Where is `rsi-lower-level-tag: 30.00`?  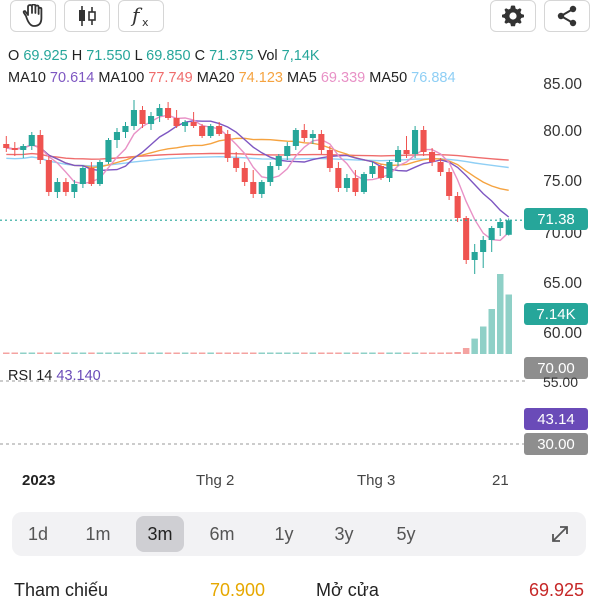 rsi-lower-level-tag: 30.00 is located at coordinates (556, 444).